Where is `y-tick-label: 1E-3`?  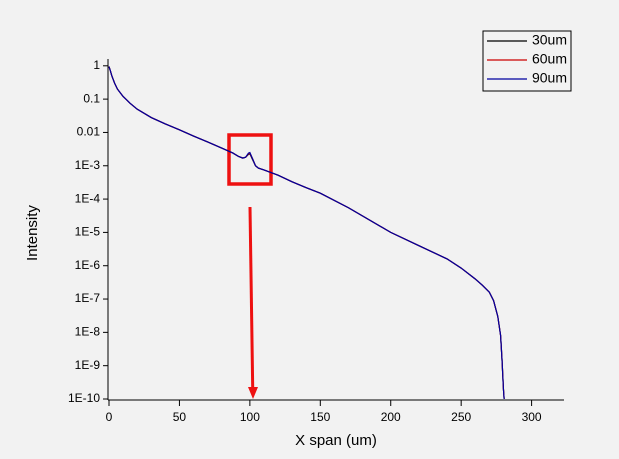
y-tick-label: 1E-3 is located at coordinates (88, 165).